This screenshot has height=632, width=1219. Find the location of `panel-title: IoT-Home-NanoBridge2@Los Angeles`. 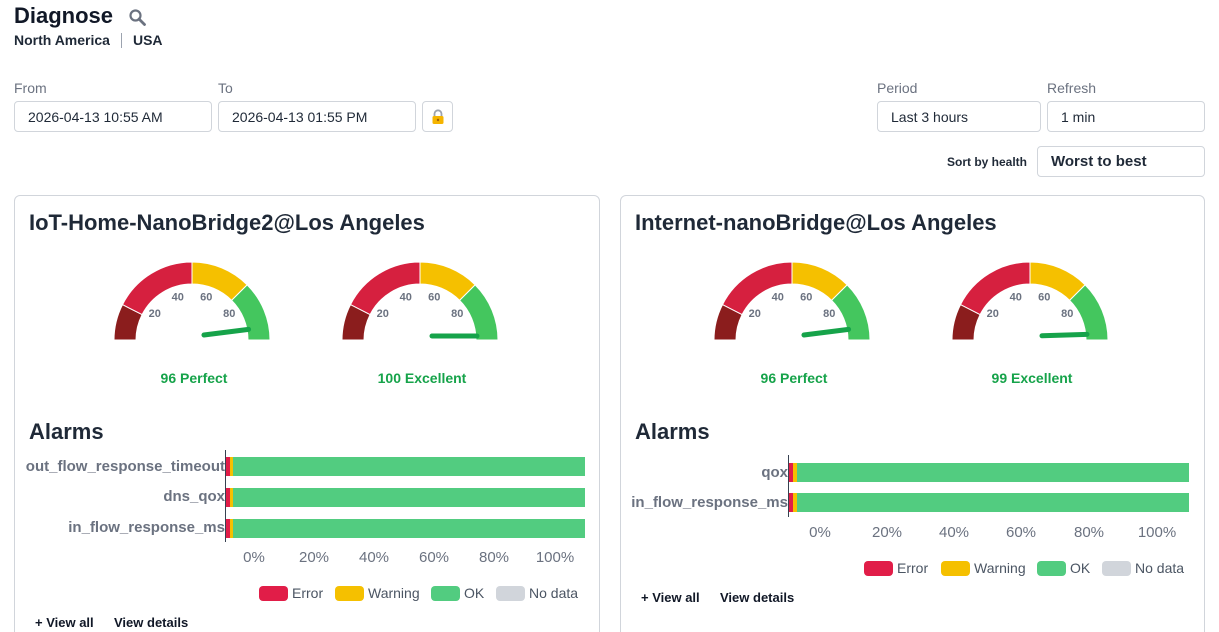

panel-title: IoT-Home-NanoBridge2@Los Angeles is located at coordinates (227, 222).